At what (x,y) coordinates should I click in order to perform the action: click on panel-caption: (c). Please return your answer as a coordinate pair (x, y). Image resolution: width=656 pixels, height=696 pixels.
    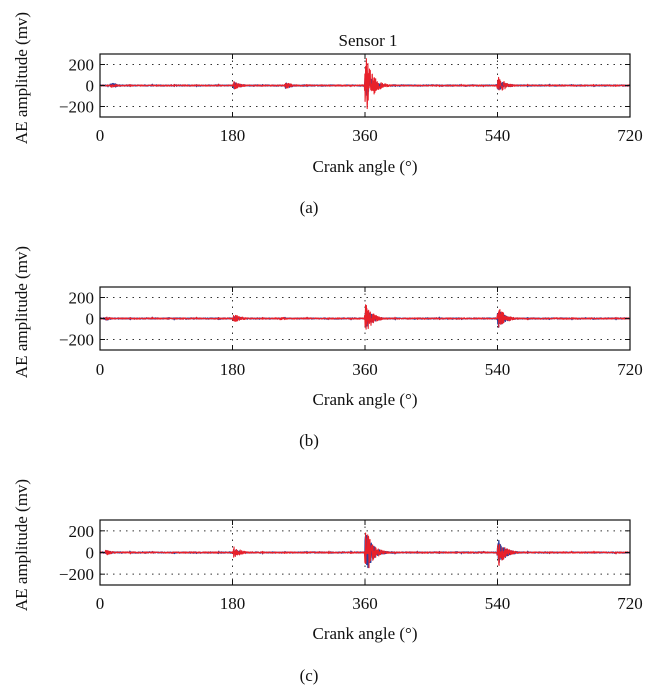
    Looking at the image, I should click on (309, 675).